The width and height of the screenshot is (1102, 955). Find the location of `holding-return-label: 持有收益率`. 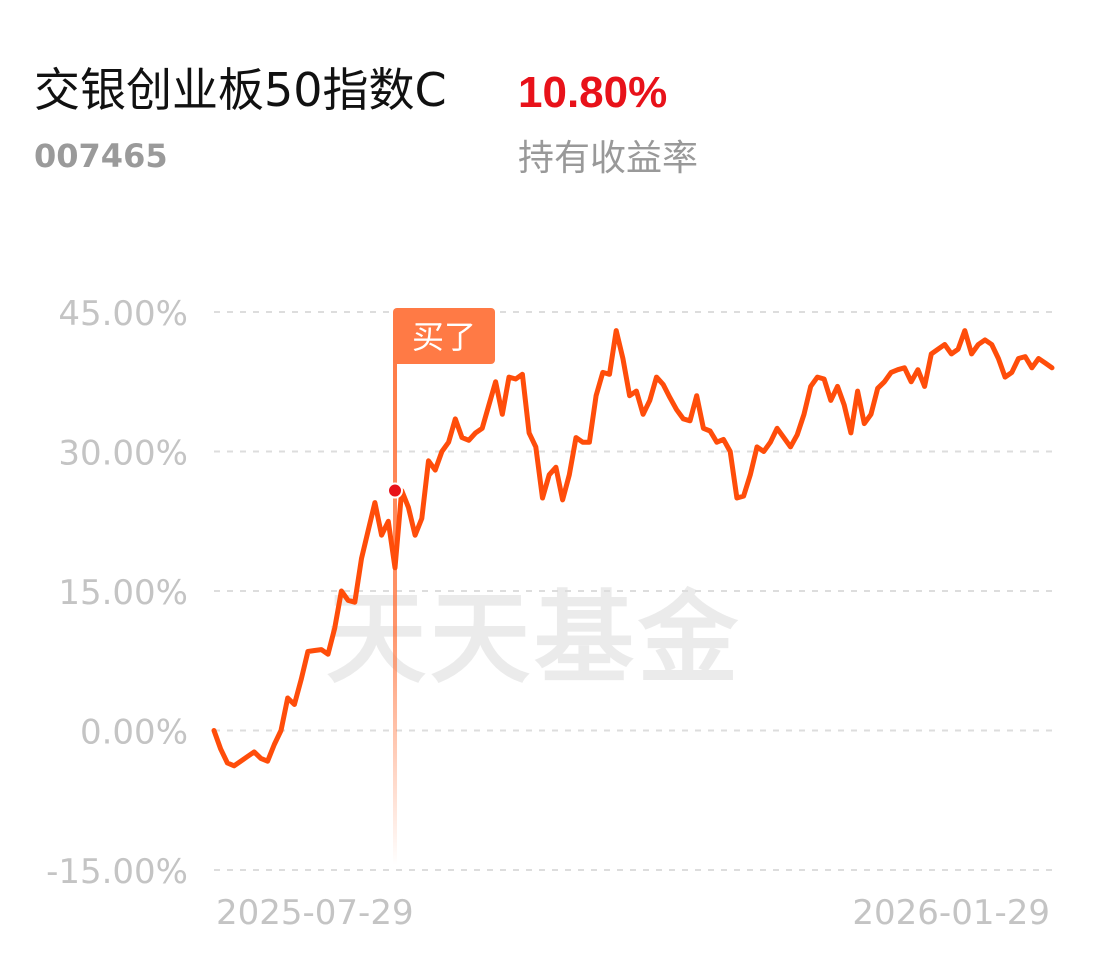

holding-return-label: 持有收益率 is located at coordinates (608, 158).